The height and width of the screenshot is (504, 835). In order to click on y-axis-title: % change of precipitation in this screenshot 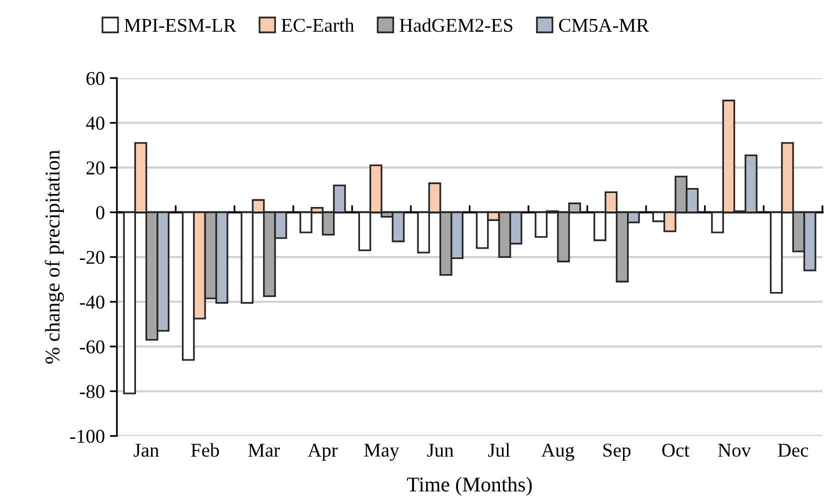, I will do `click(54, 257)`.